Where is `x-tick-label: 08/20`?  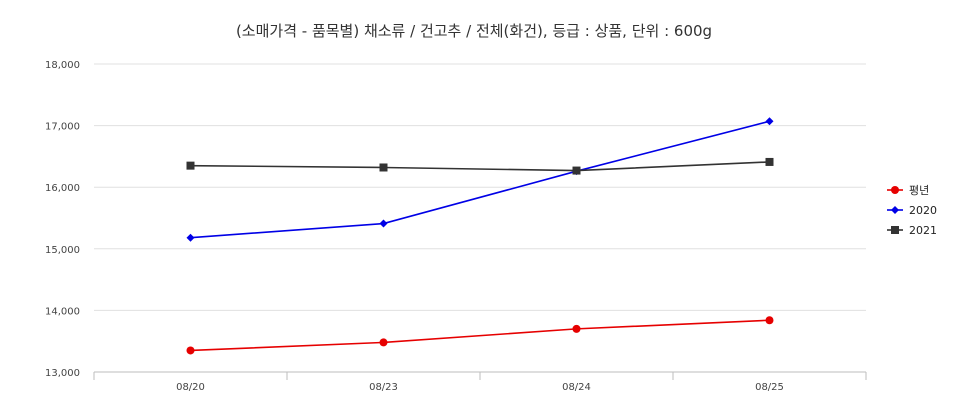 x-tick-label: 08/20 is located at coordinates (190, 387).